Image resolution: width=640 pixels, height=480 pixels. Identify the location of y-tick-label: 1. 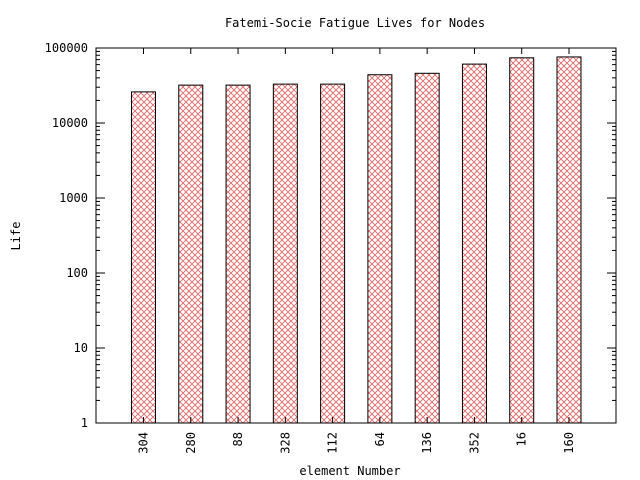
(84, 423).